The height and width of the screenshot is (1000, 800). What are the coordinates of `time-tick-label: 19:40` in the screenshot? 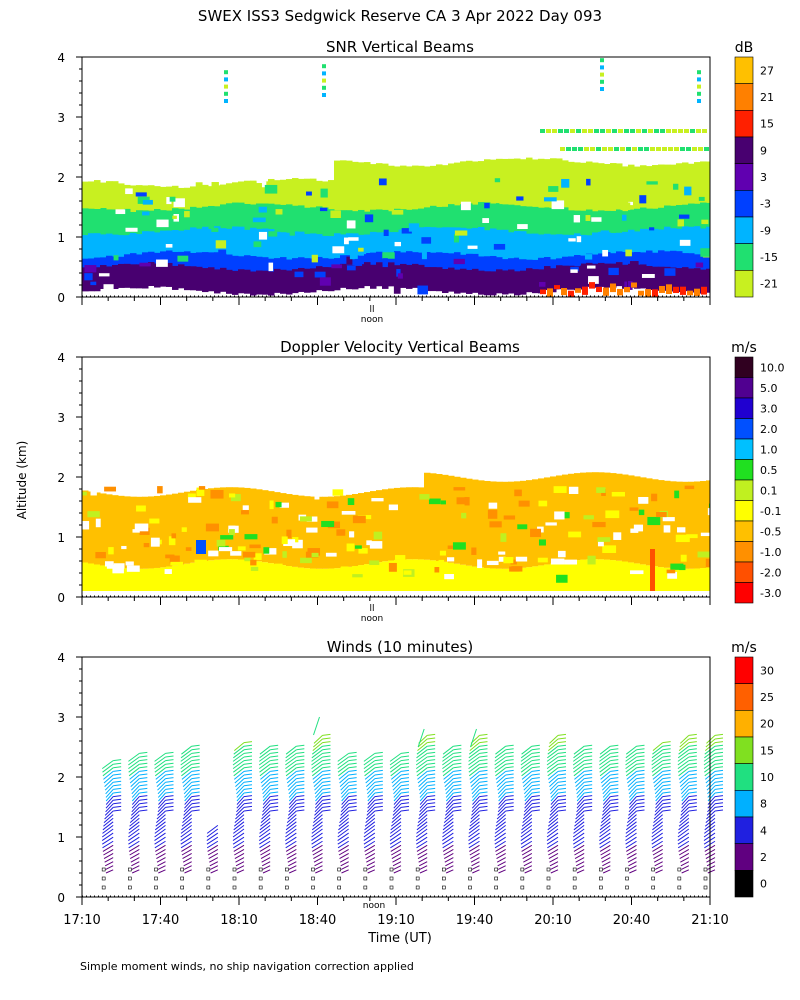 It's located at (474, 920).